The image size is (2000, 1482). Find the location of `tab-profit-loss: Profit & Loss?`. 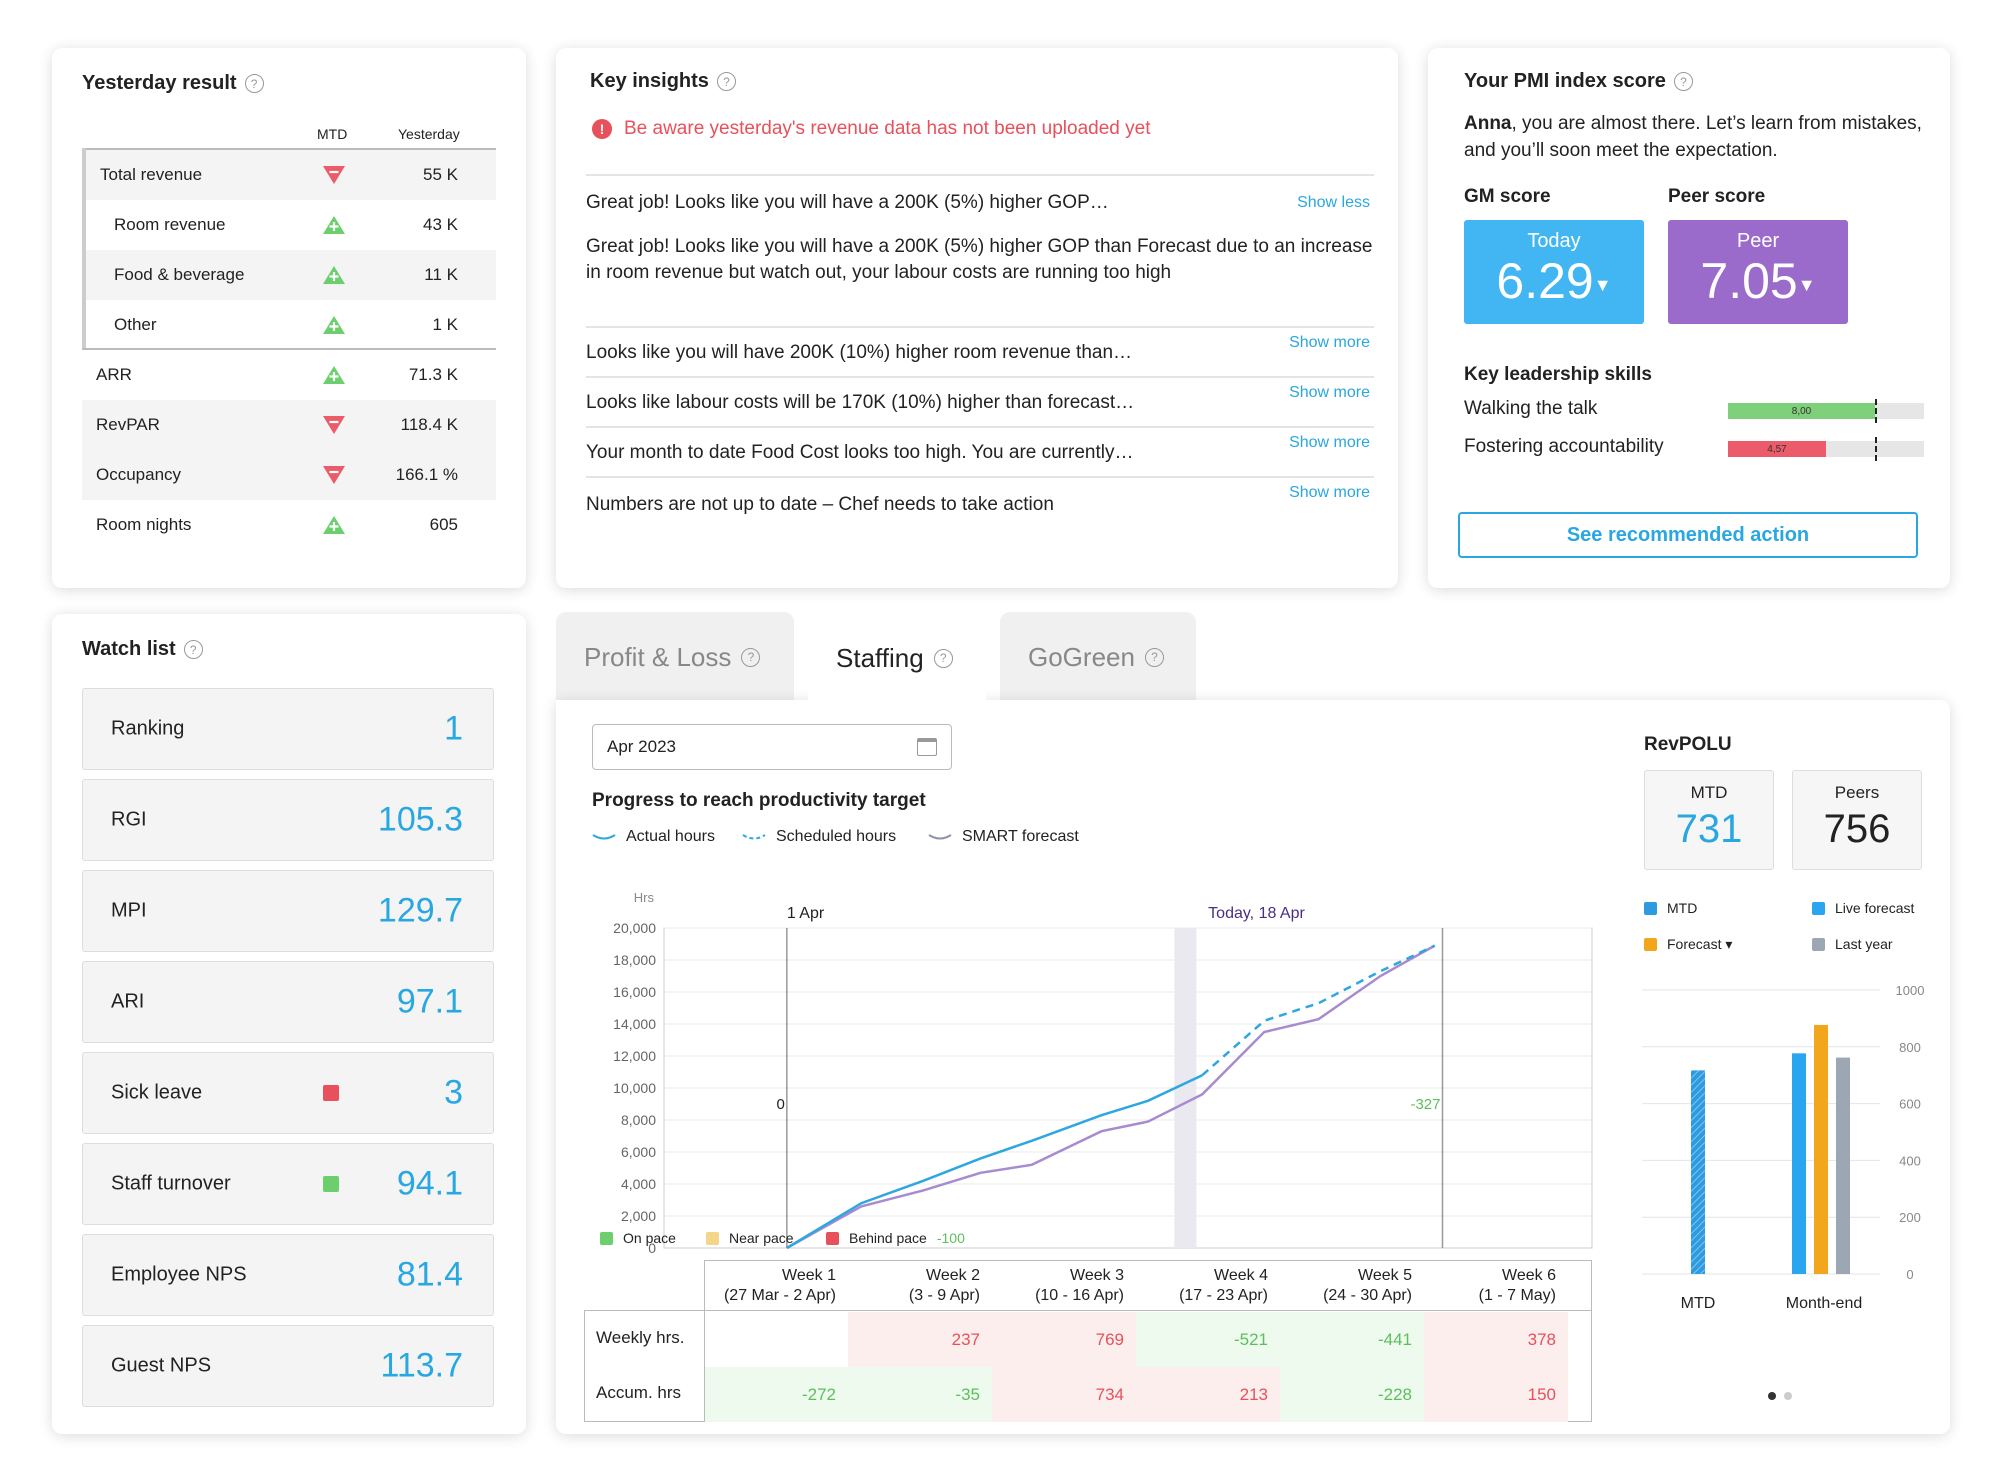

tab-profit-loss: Profit & Loss? is located at coordinates (675, 657).